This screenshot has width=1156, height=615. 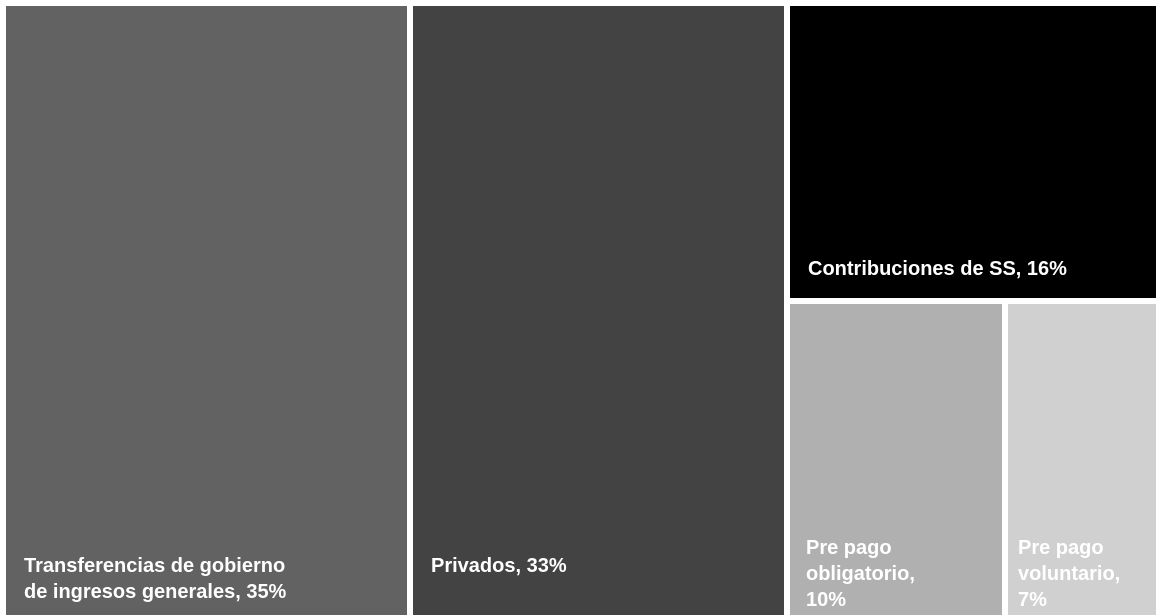 What do you see at coordinates (937, 269) in the screenshot?
I see `tile-contribuciones-ss-label: Contribuciones de SS, 16%` at bounding box center [937, 269].